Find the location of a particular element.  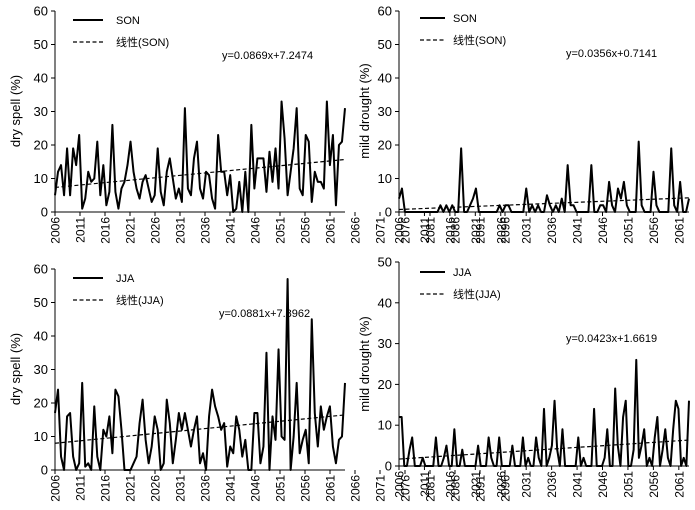

x-tick-label: 2081 is located at coordinates (431, 230).